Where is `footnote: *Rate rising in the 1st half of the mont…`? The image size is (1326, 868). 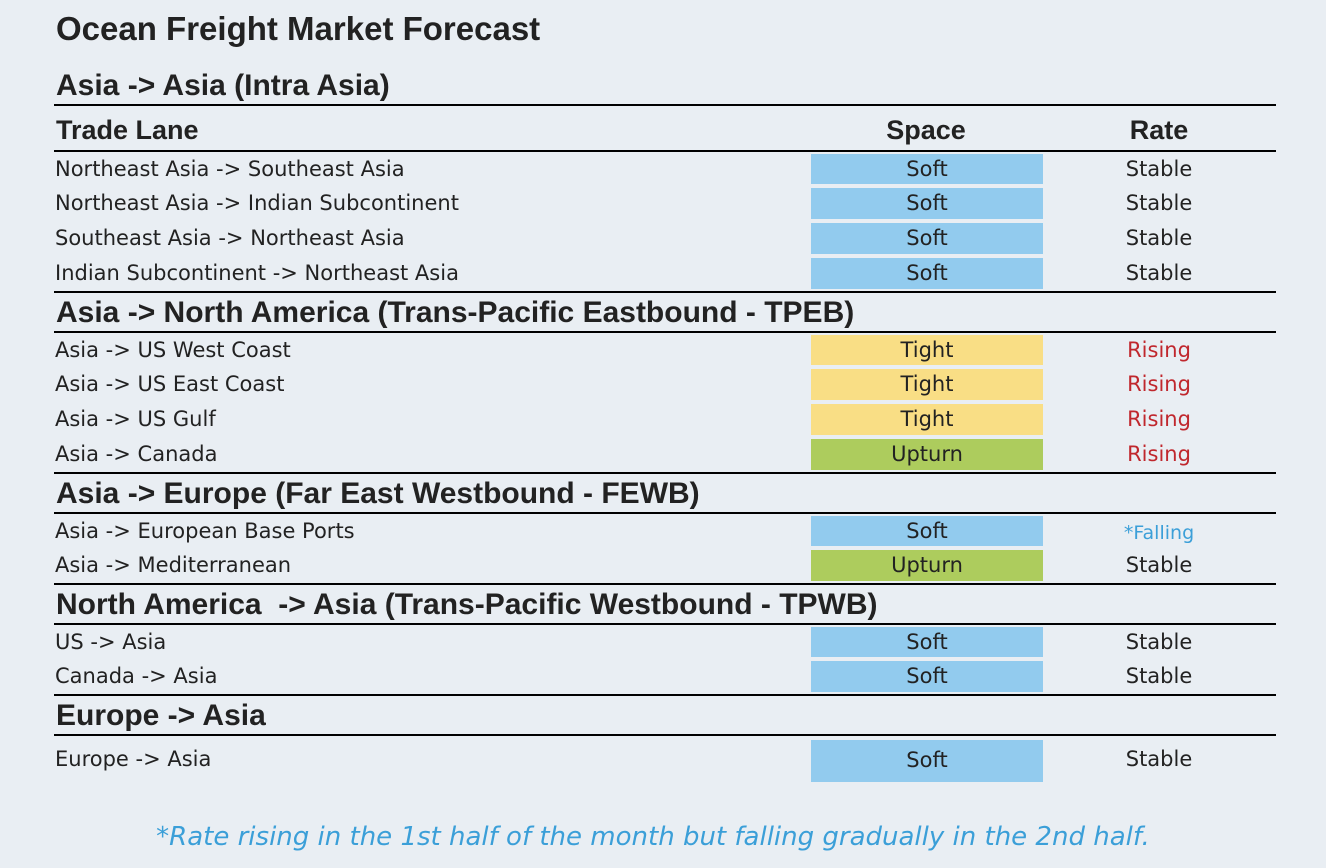
footnote: *Rate rising in the 1st half of the mont… is located at coordinates (653, 837).